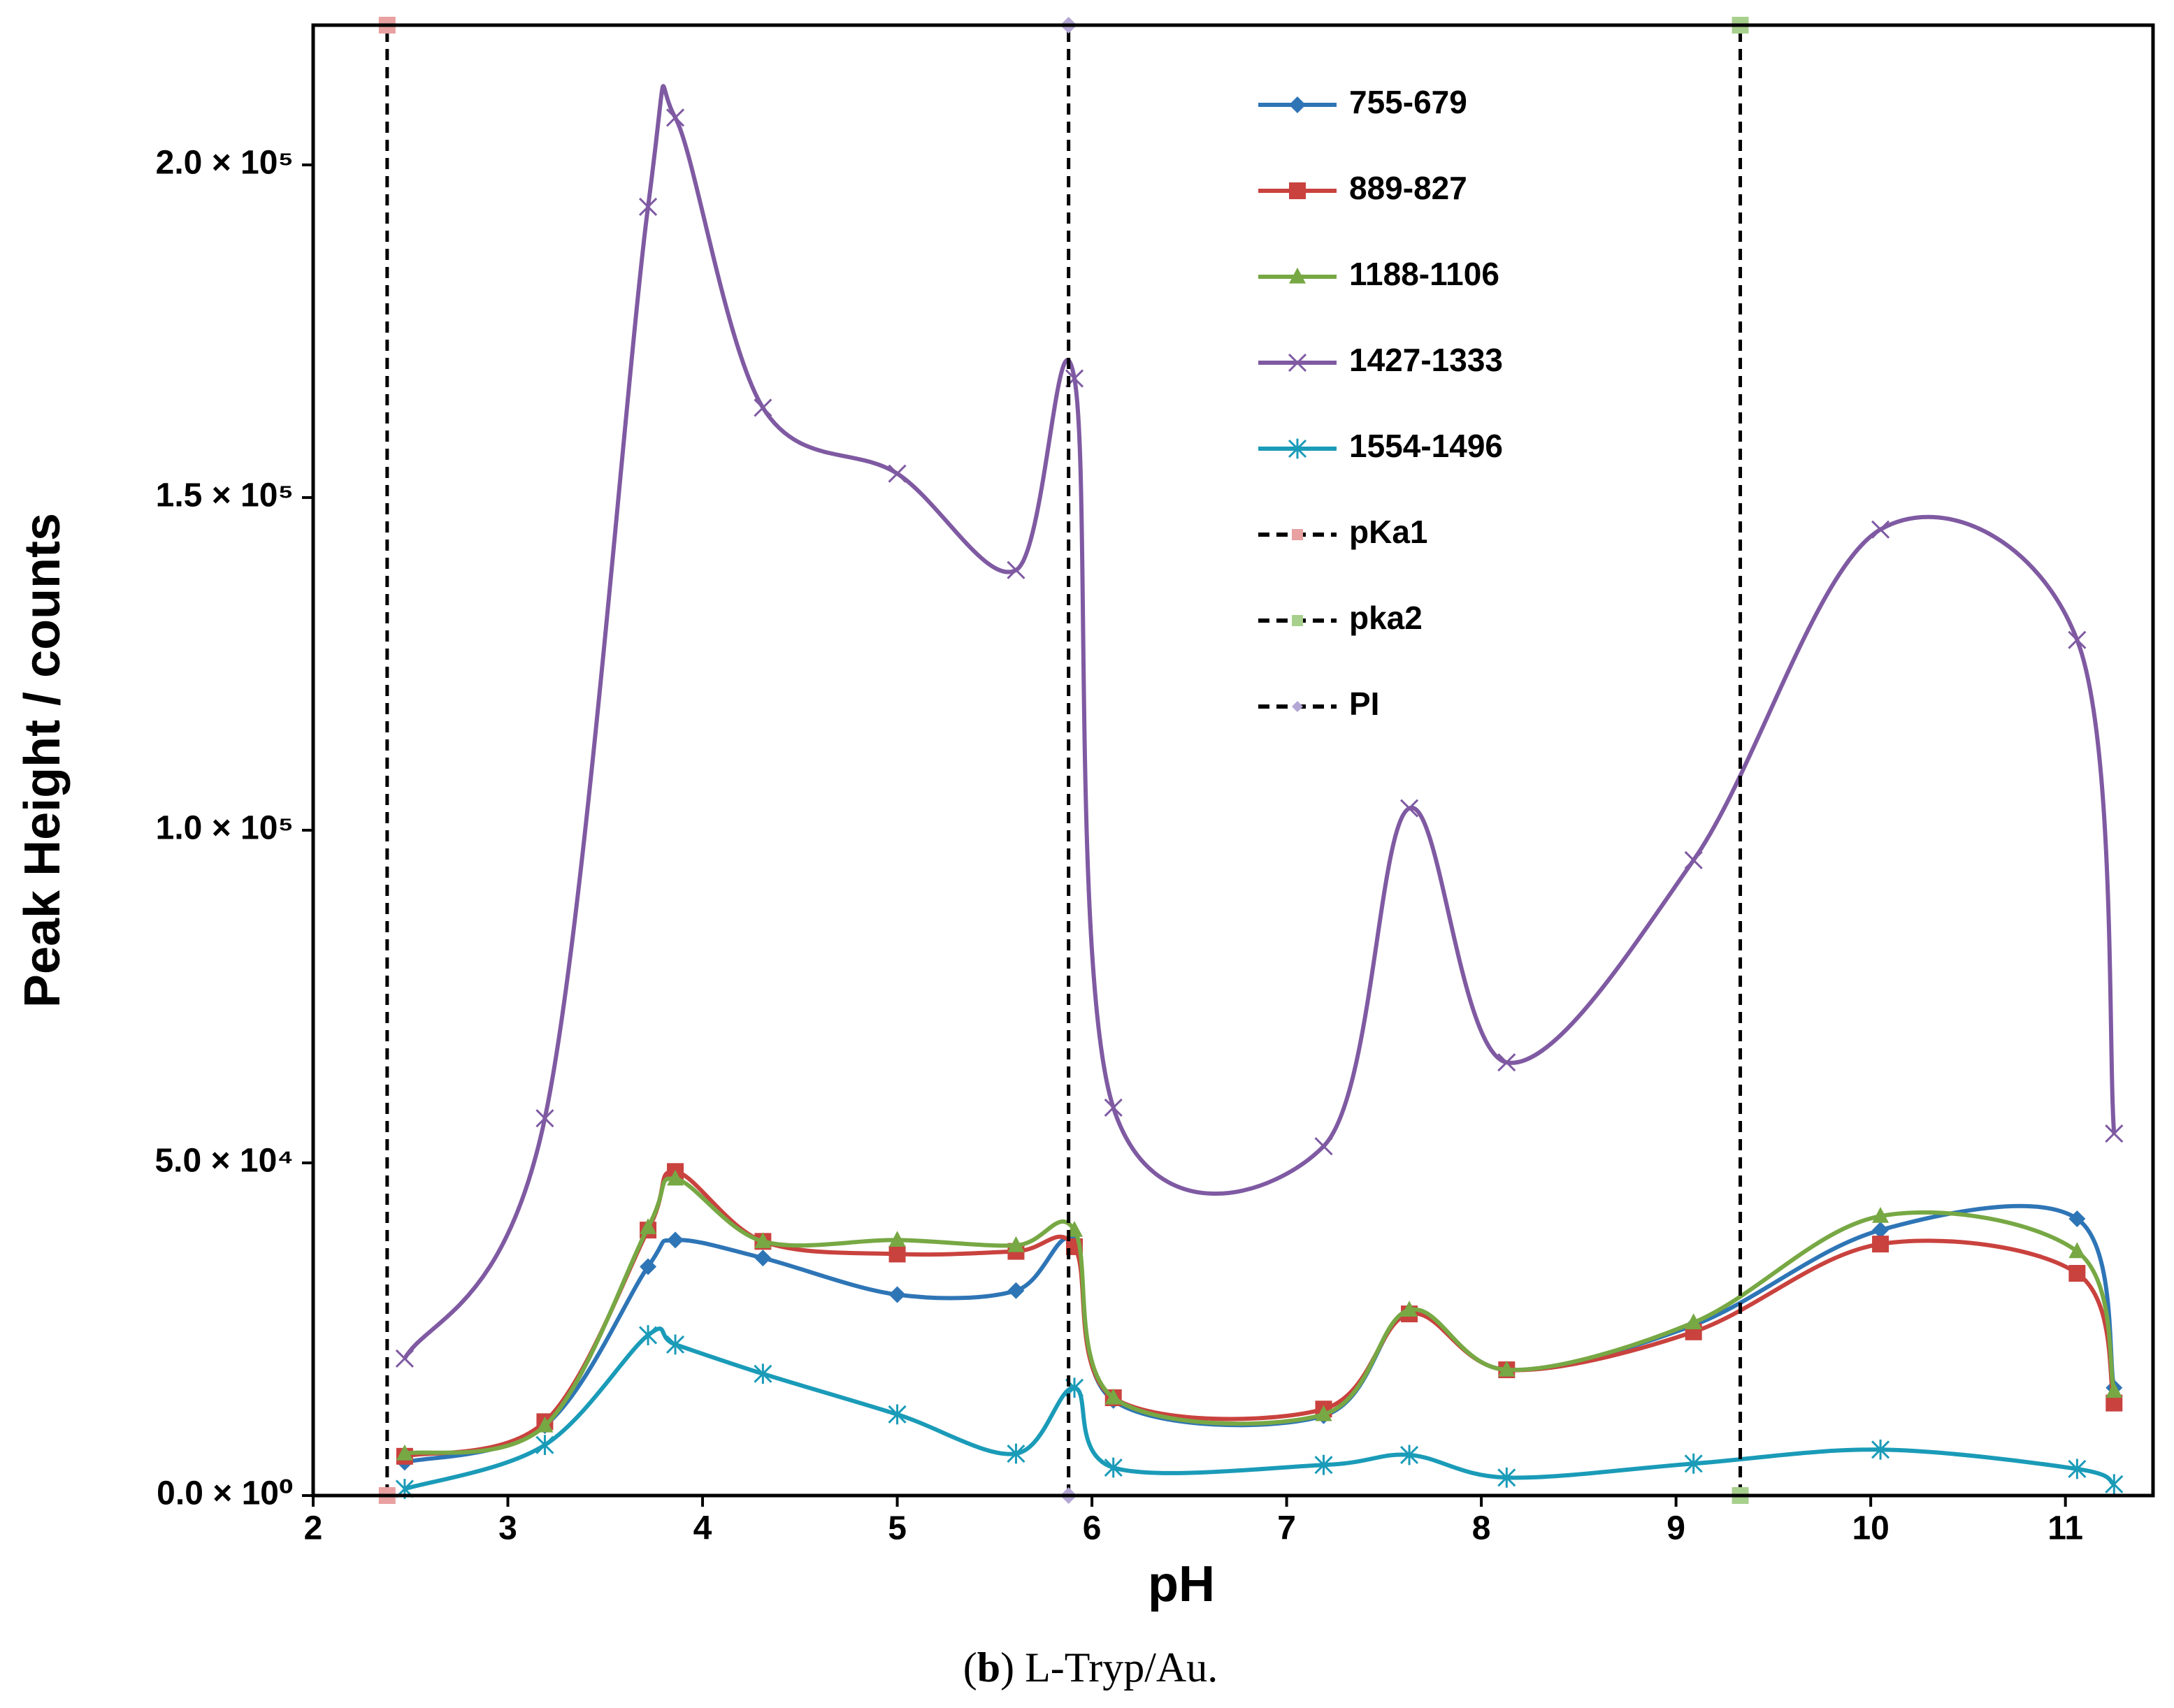 Image resolution: width=2174 pixels, height=1708 pixels. Describe the element at coordinates (1109, 1667) in the screenshot. I see `caption-text: ) L-Tryp/Au.` at that location.